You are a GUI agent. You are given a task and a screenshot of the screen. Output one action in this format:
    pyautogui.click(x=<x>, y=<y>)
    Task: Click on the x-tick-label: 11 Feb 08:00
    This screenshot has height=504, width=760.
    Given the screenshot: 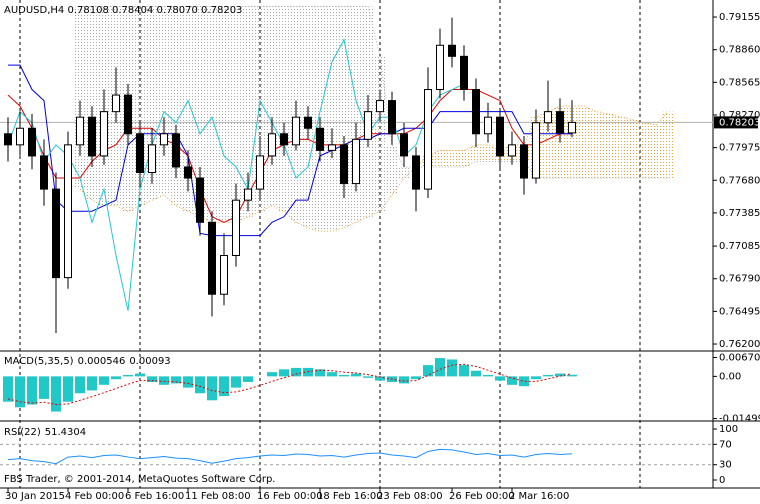 What is the action you would take?
    pyautogui.click(x=218, y=496)
    